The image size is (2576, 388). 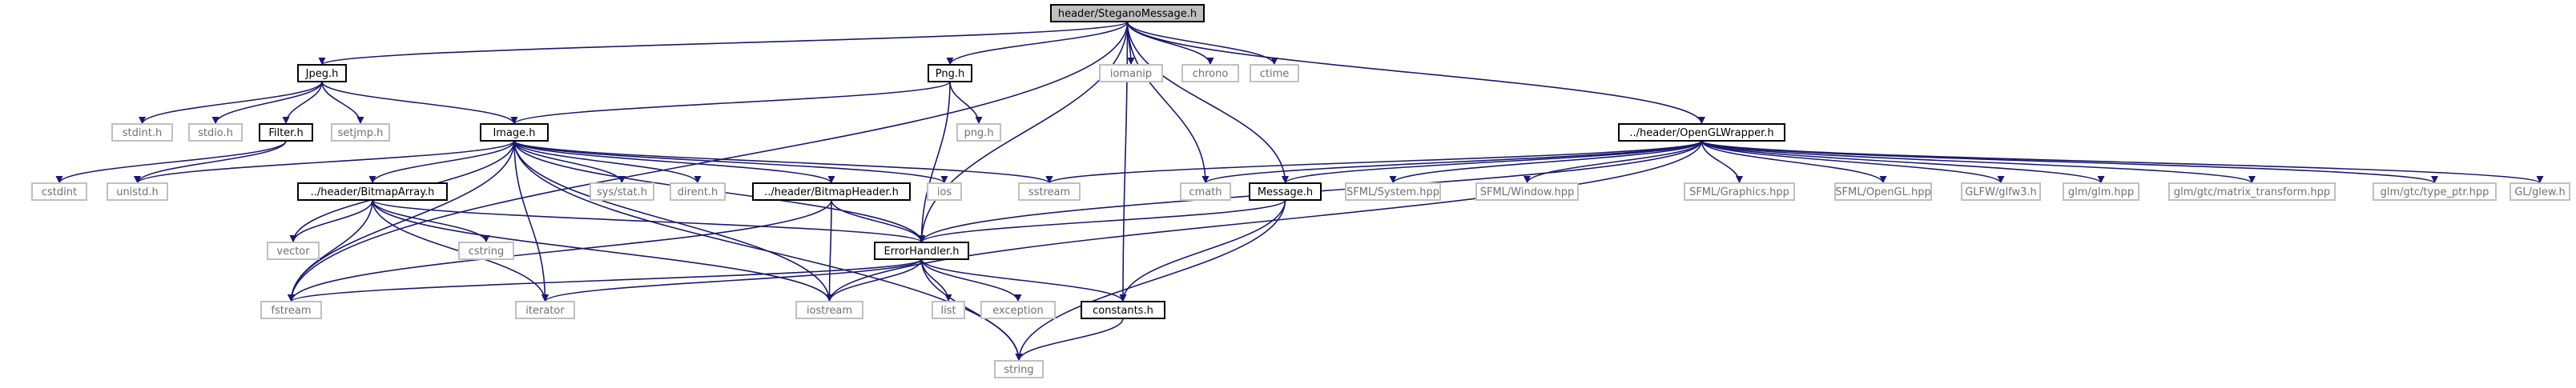 I want to click on node-label-cstdint: cstdint, so click(x=59, y=192).